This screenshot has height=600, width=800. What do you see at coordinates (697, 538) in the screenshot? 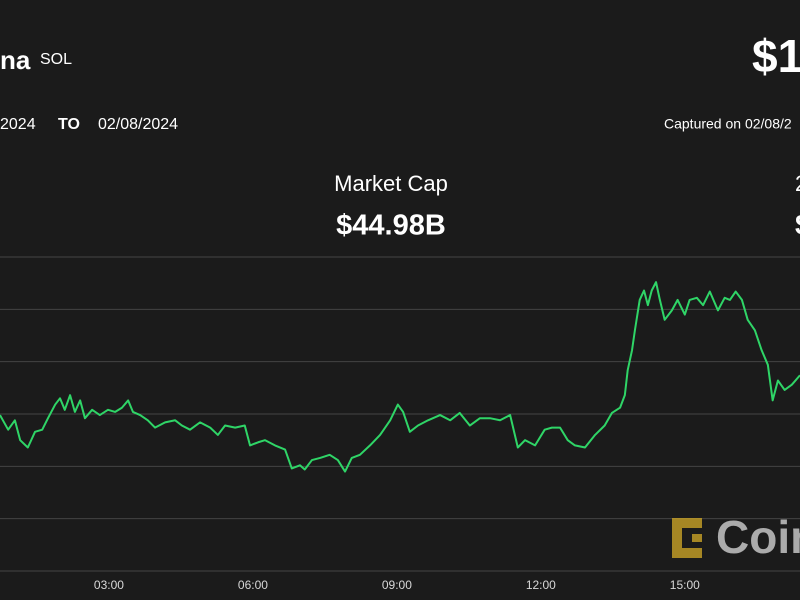
I see `watermark-logo-dot` at bounding box center [697, 538].